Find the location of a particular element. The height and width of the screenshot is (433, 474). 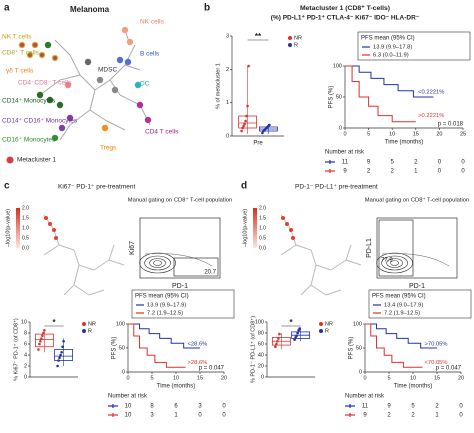

legend-label: NR is located at coordinates (329, 324).